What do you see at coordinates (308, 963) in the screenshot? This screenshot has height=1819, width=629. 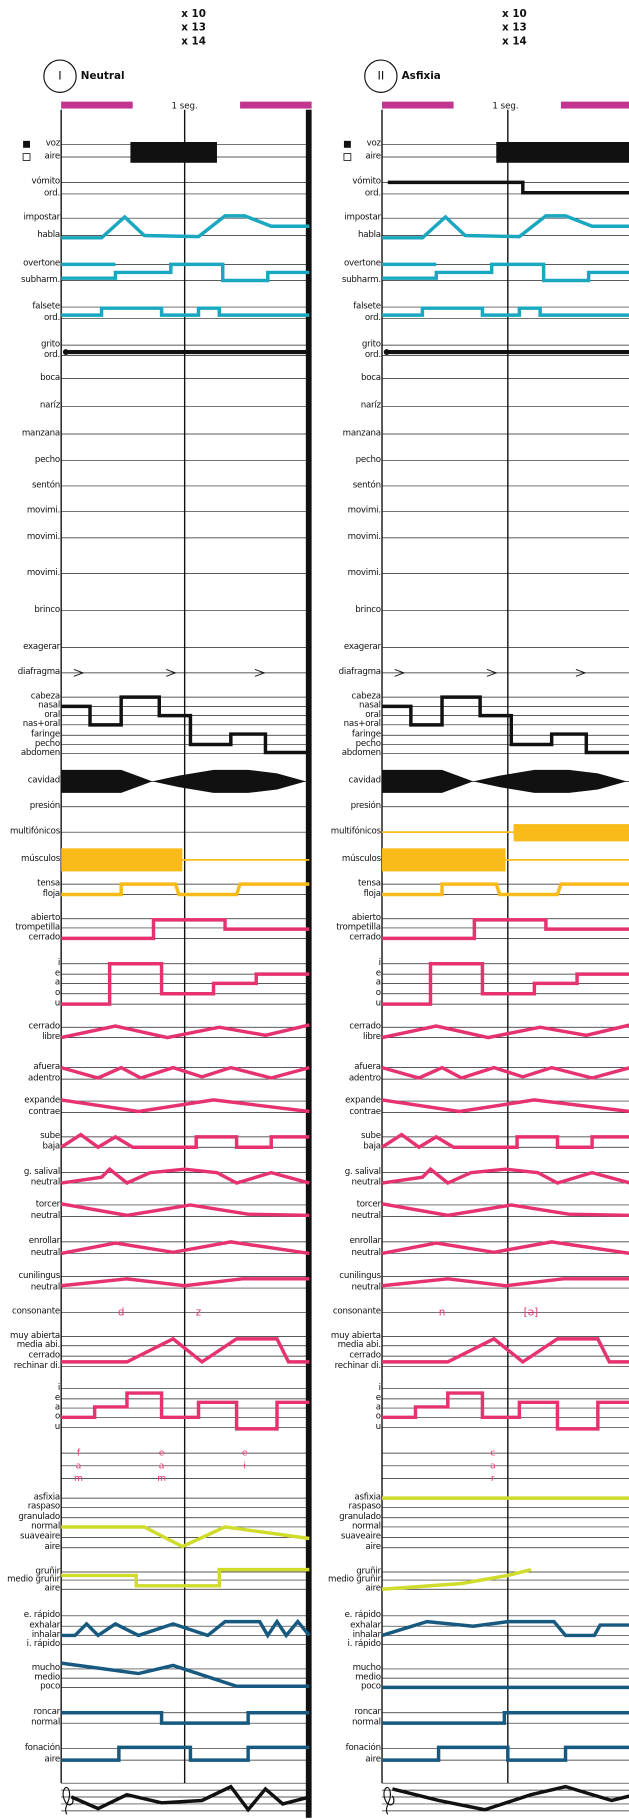 I see `end-bar` at bounding box center [308, 963].